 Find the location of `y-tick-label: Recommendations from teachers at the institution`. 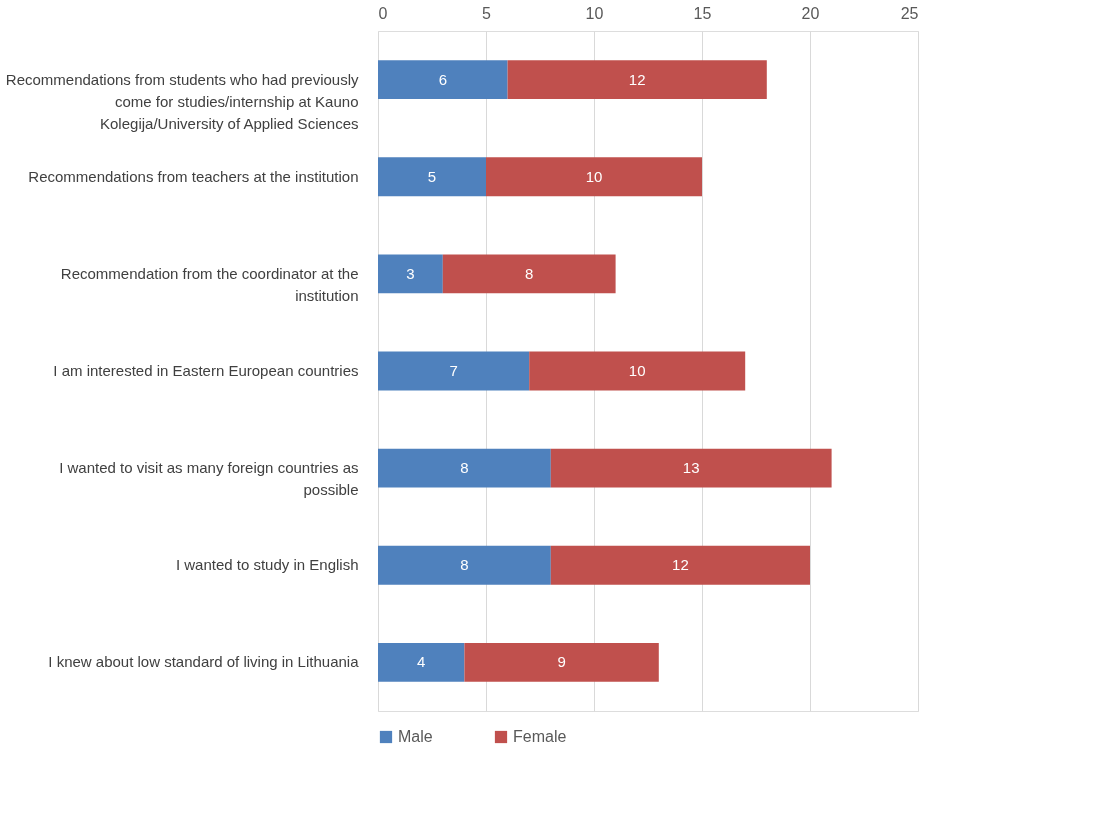

y-tick-label: Recommendations from teachers at the institution is located at coordinates (193, 176).